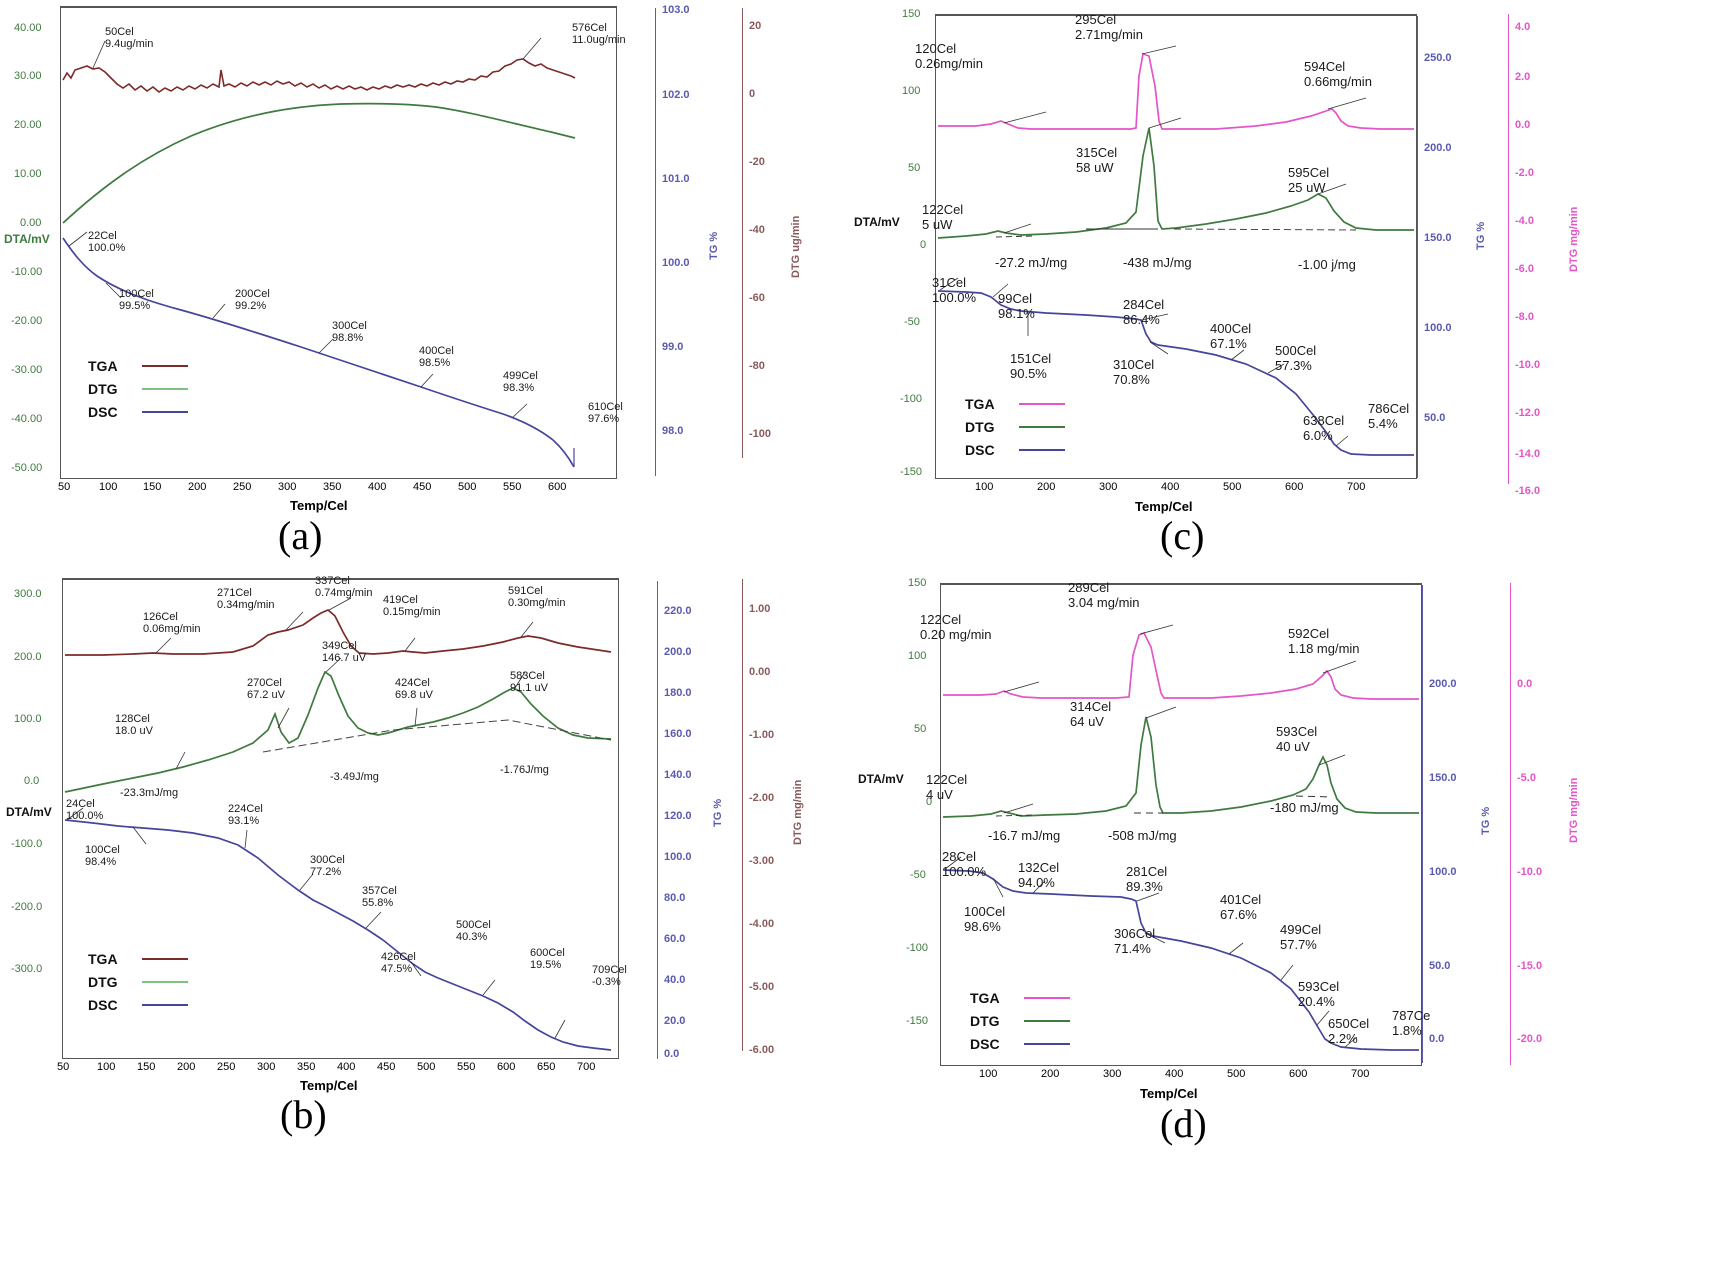  Describe the element at coordinates (1230, 336) in the screenshot. I see `annotation-dsc-400: 400Cel 67.1%` at that location.